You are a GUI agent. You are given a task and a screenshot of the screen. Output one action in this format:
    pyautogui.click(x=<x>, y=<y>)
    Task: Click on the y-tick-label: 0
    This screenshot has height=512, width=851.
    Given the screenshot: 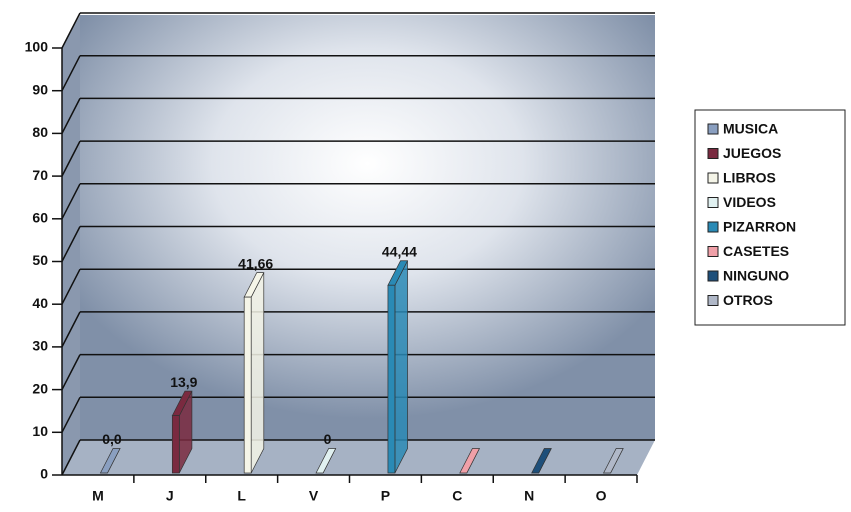 What is the action you would take?
    pyautogui.click(x=44, y=474)
    